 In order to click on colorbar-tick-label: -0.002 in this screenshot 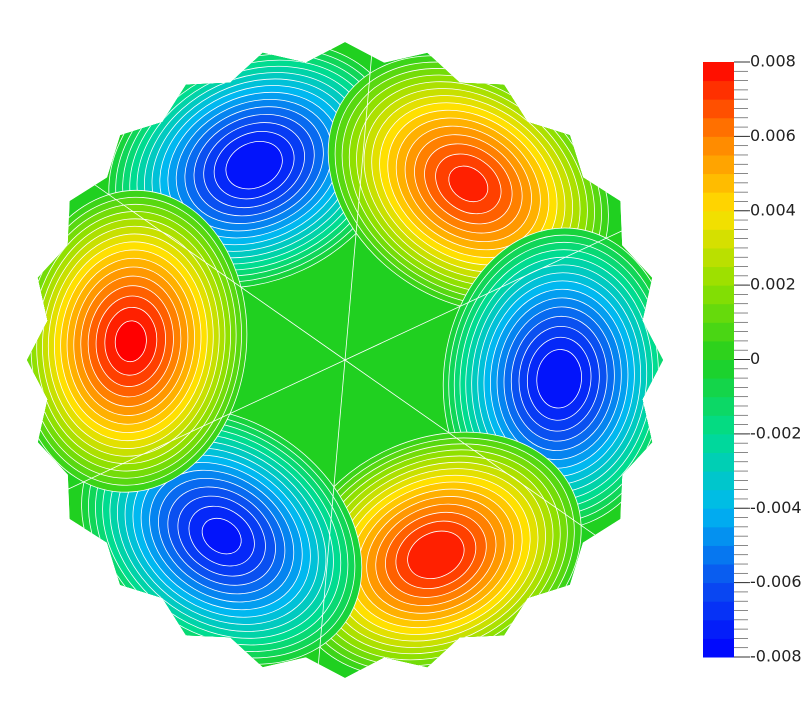, I will do `click(776, 432)`.